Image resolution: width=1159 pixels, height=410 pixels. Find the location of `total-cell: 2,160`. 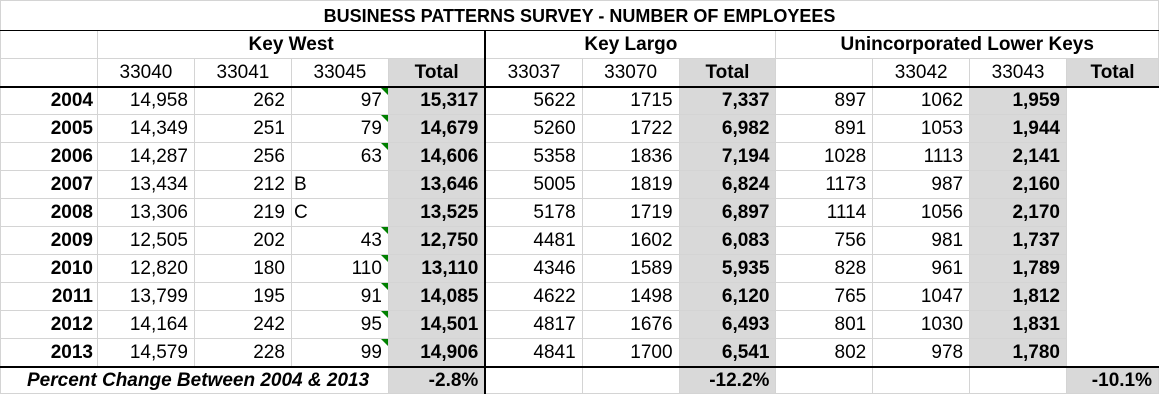

total-cell: 2,160 is located at coordinates (1018, 184).